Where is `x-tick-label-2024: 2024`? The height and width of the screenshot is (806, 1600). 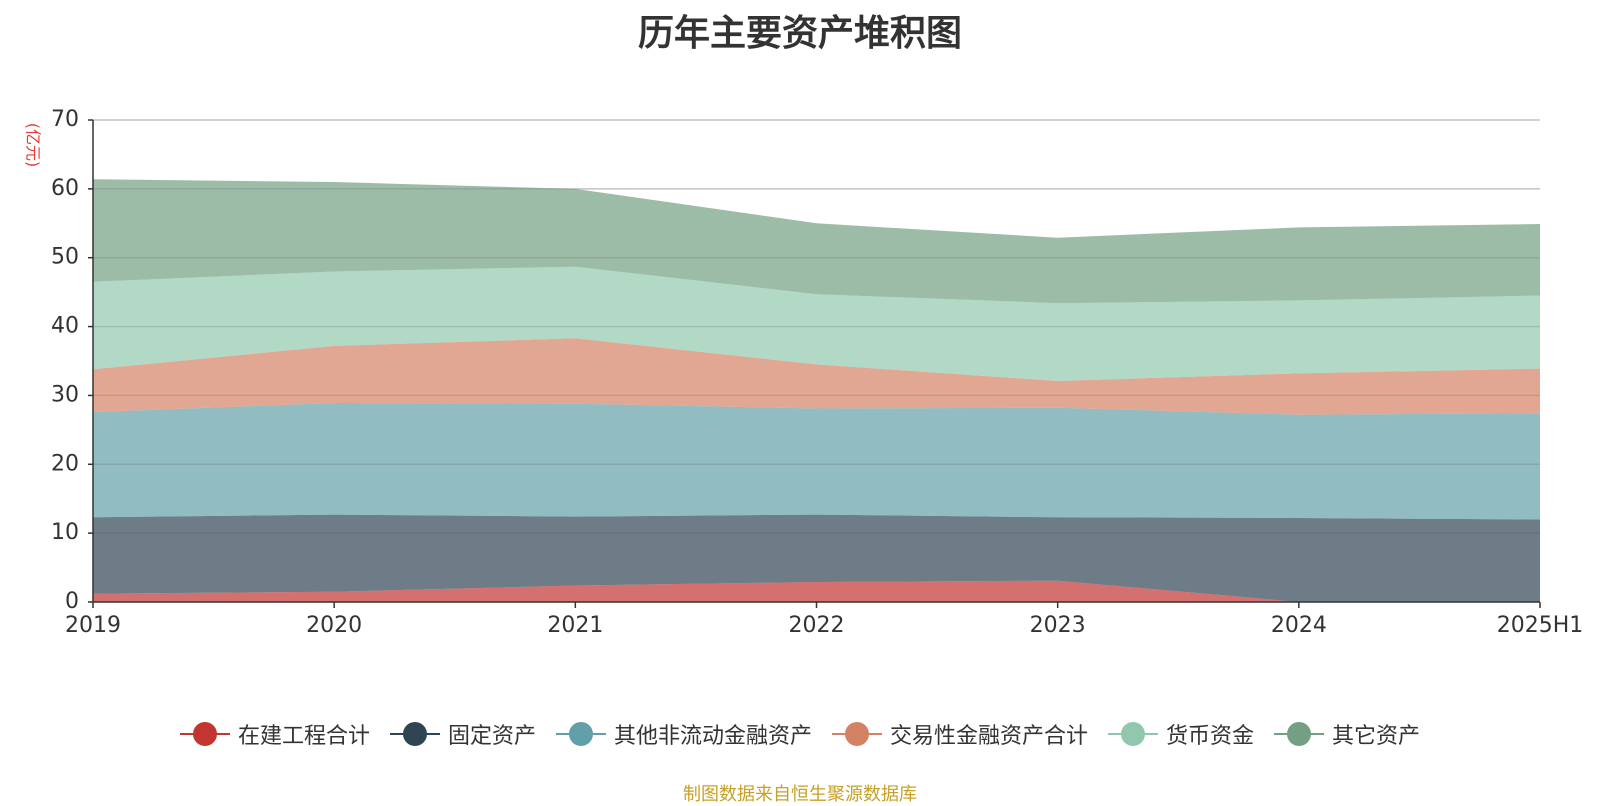
x-tick-label-2024: 2024 is located at coordinates (1299, 625).